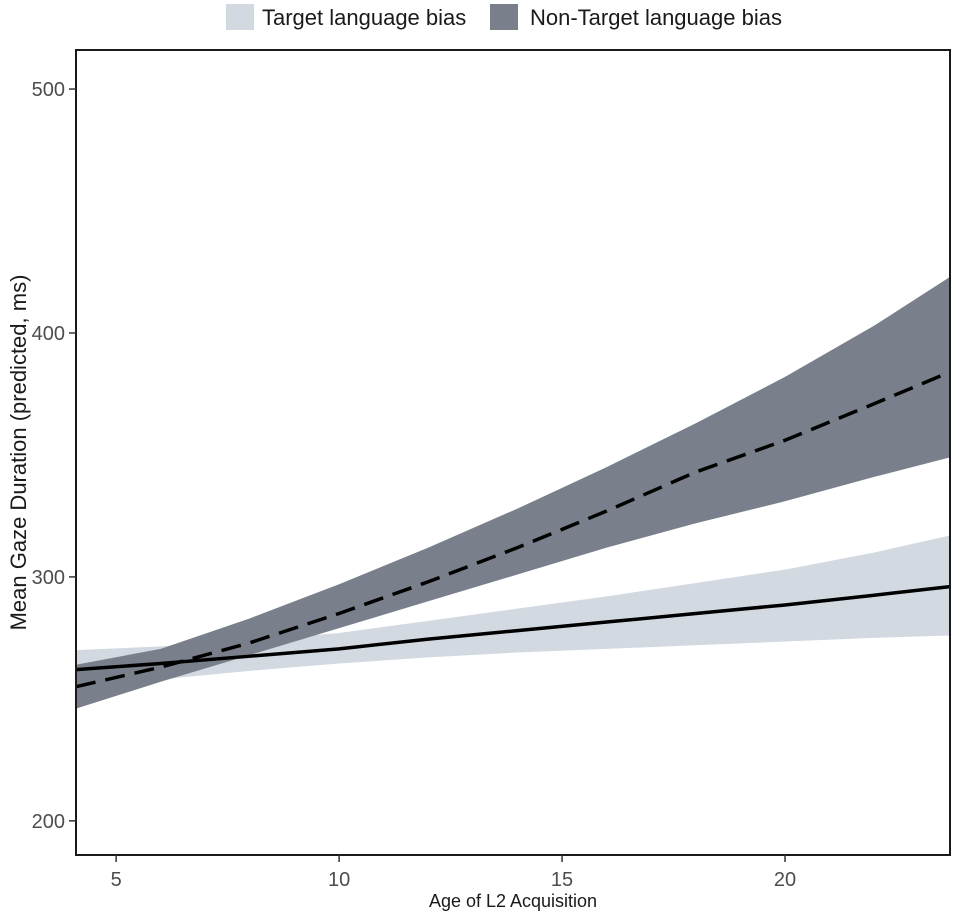 This screenshot has width=954, height=914. What do you see at coordinates (48, 334) in the screenshot?
I see `y-tick-label: 400` at bounding box center [48, 334].